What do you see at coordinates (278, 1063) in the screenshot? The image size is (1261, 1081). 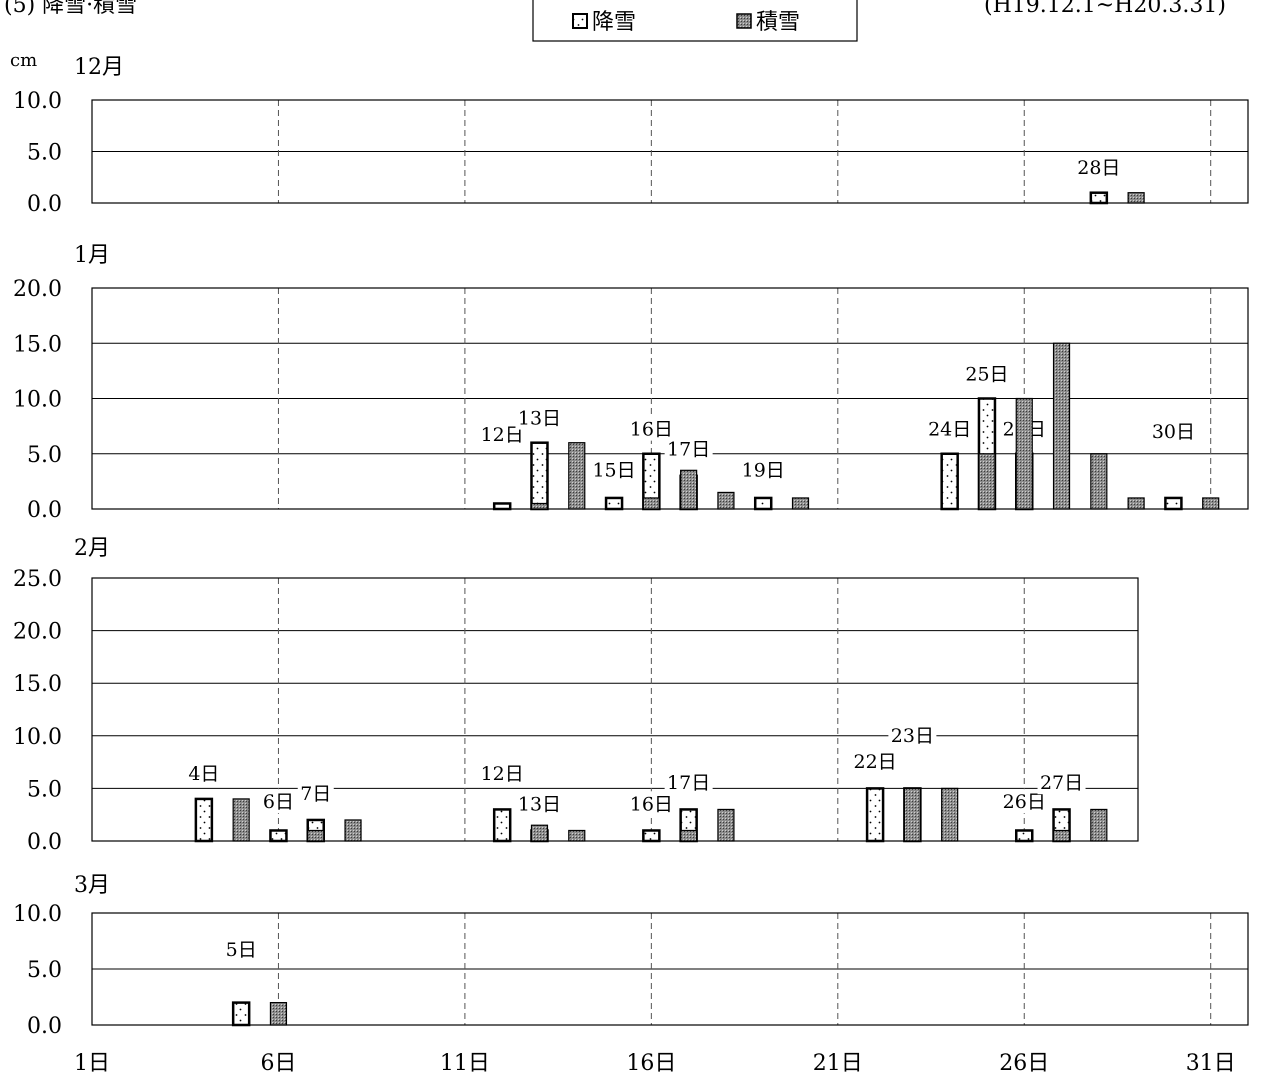 I see `x-tick-label: 6日` at bounding box center [278, 1063].